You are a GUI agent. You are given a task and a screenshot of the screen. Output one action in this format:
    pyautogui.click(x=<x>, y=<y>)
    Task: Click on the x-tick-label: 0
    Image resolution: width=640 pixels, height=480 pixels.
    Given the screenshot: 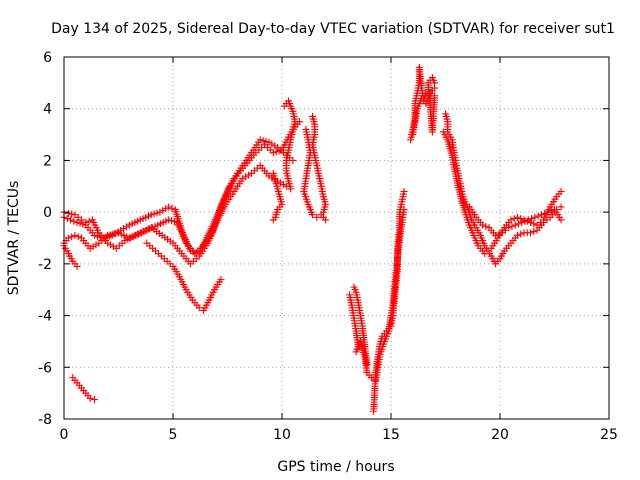 What is the action you would take?
    pyautogui.click(x=64, y=435)
    